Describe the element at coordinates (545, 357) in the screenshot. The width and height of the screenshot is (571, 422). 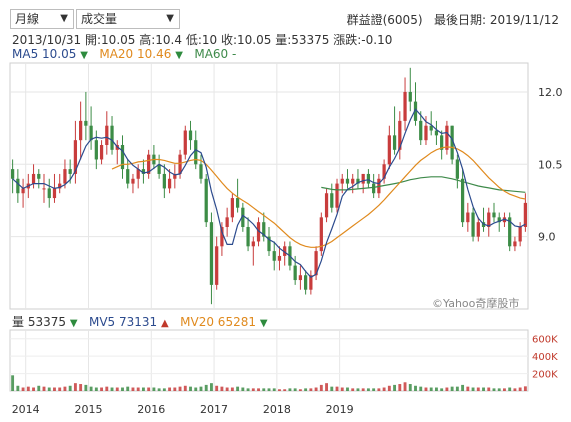
I see `volume-tick-label: 400K` at that location.